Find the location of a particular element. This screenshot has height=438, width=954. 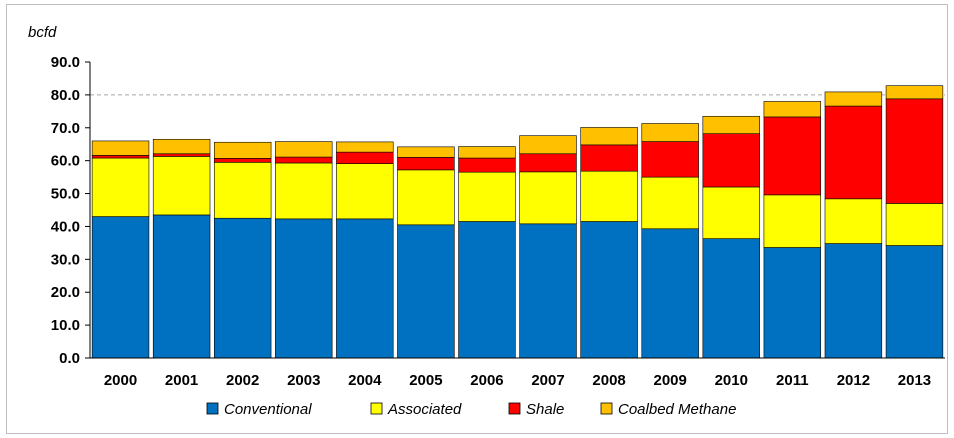

legend-label-associated: Associated is located at coordinates (424, 409).